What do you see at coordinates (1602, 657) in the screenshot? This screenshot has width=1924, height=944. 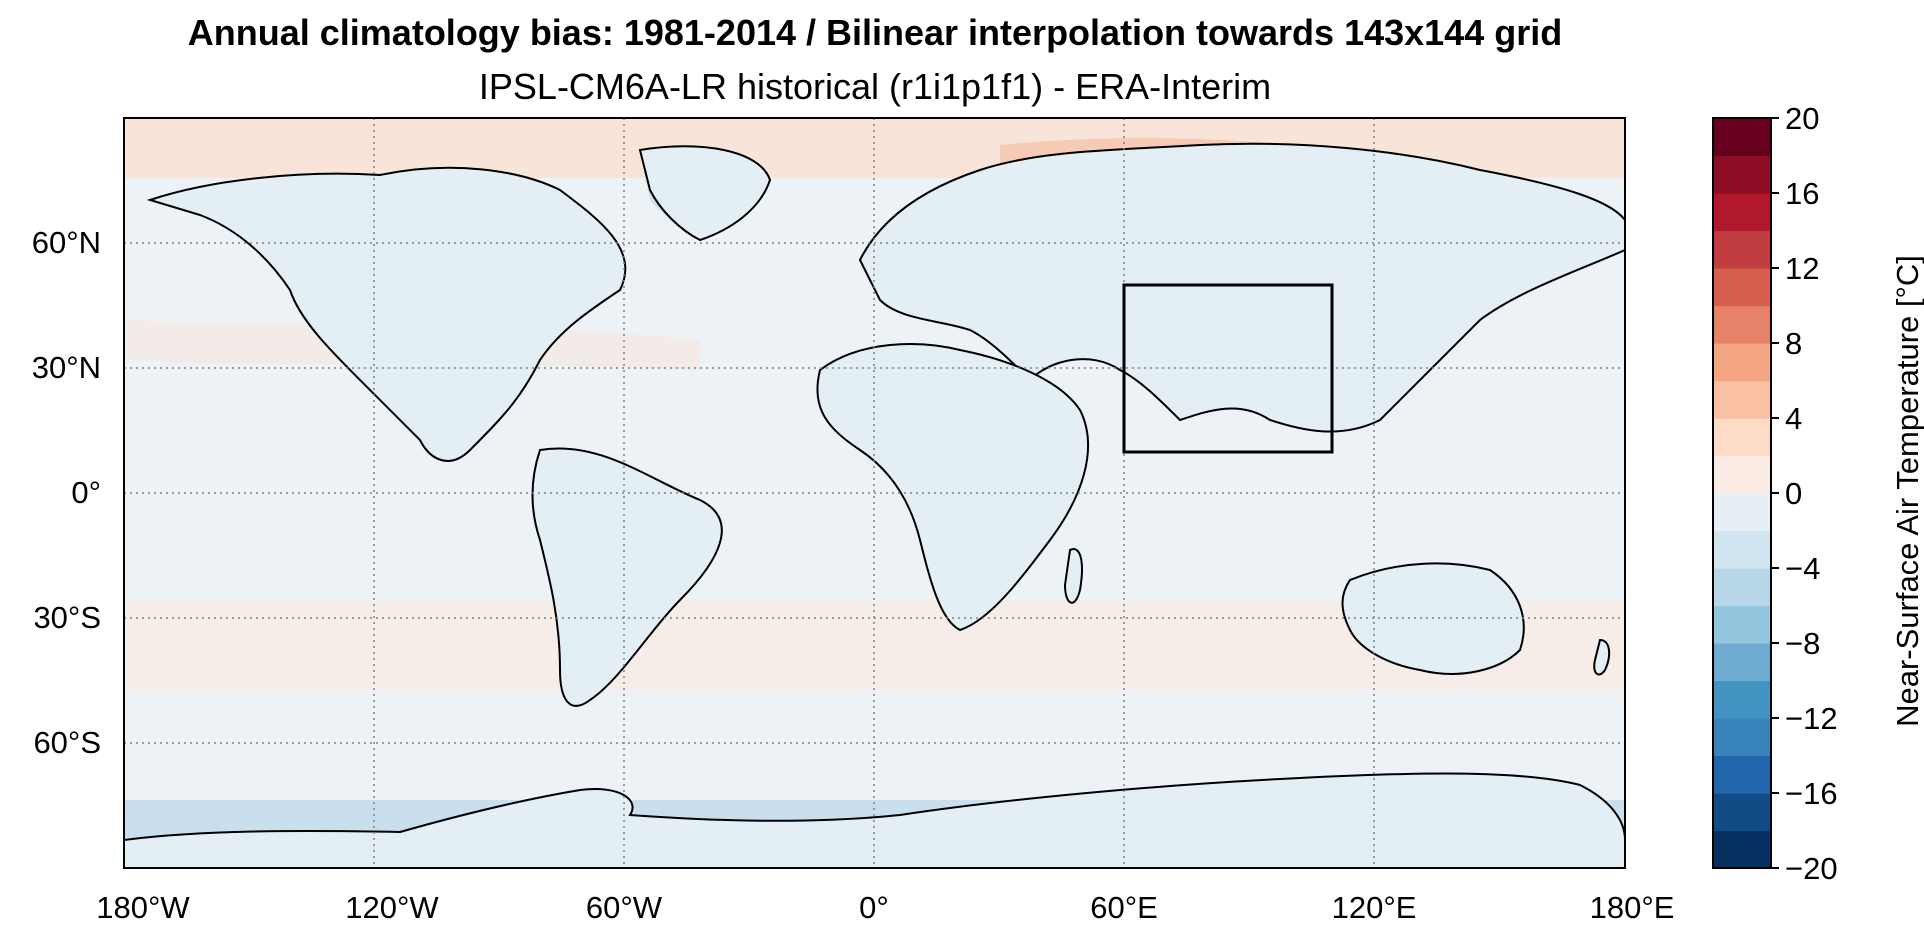 I see `new-zealand` at bounding box center [1602, 657].